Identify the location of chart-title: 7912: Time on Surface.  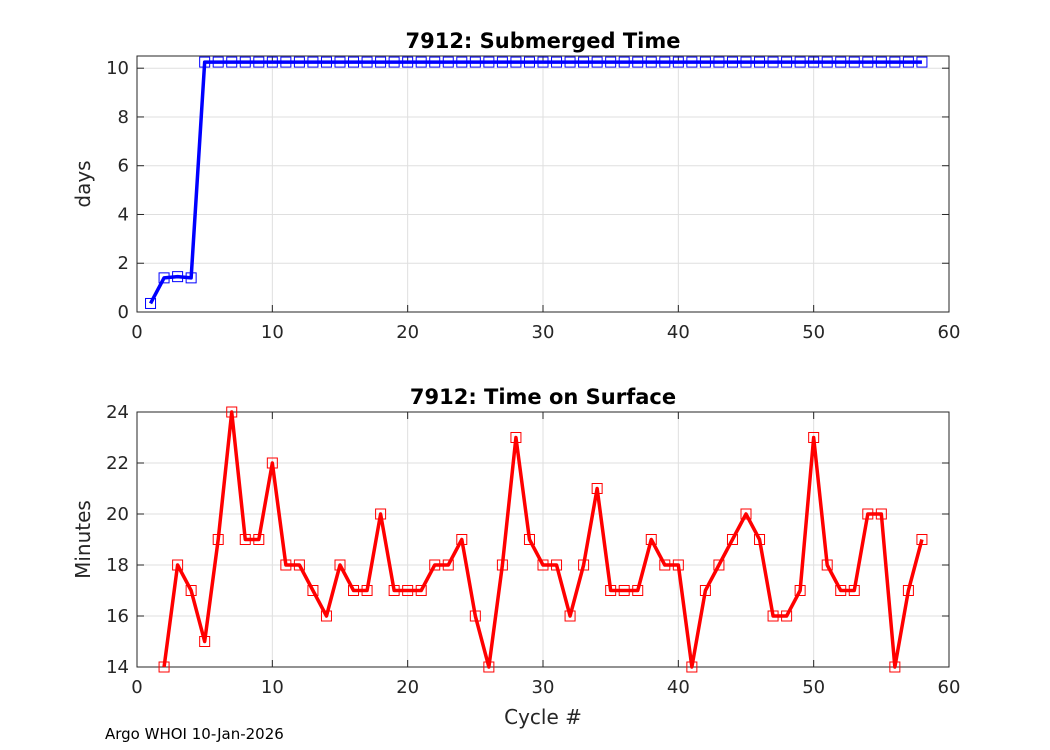
(543, 397).